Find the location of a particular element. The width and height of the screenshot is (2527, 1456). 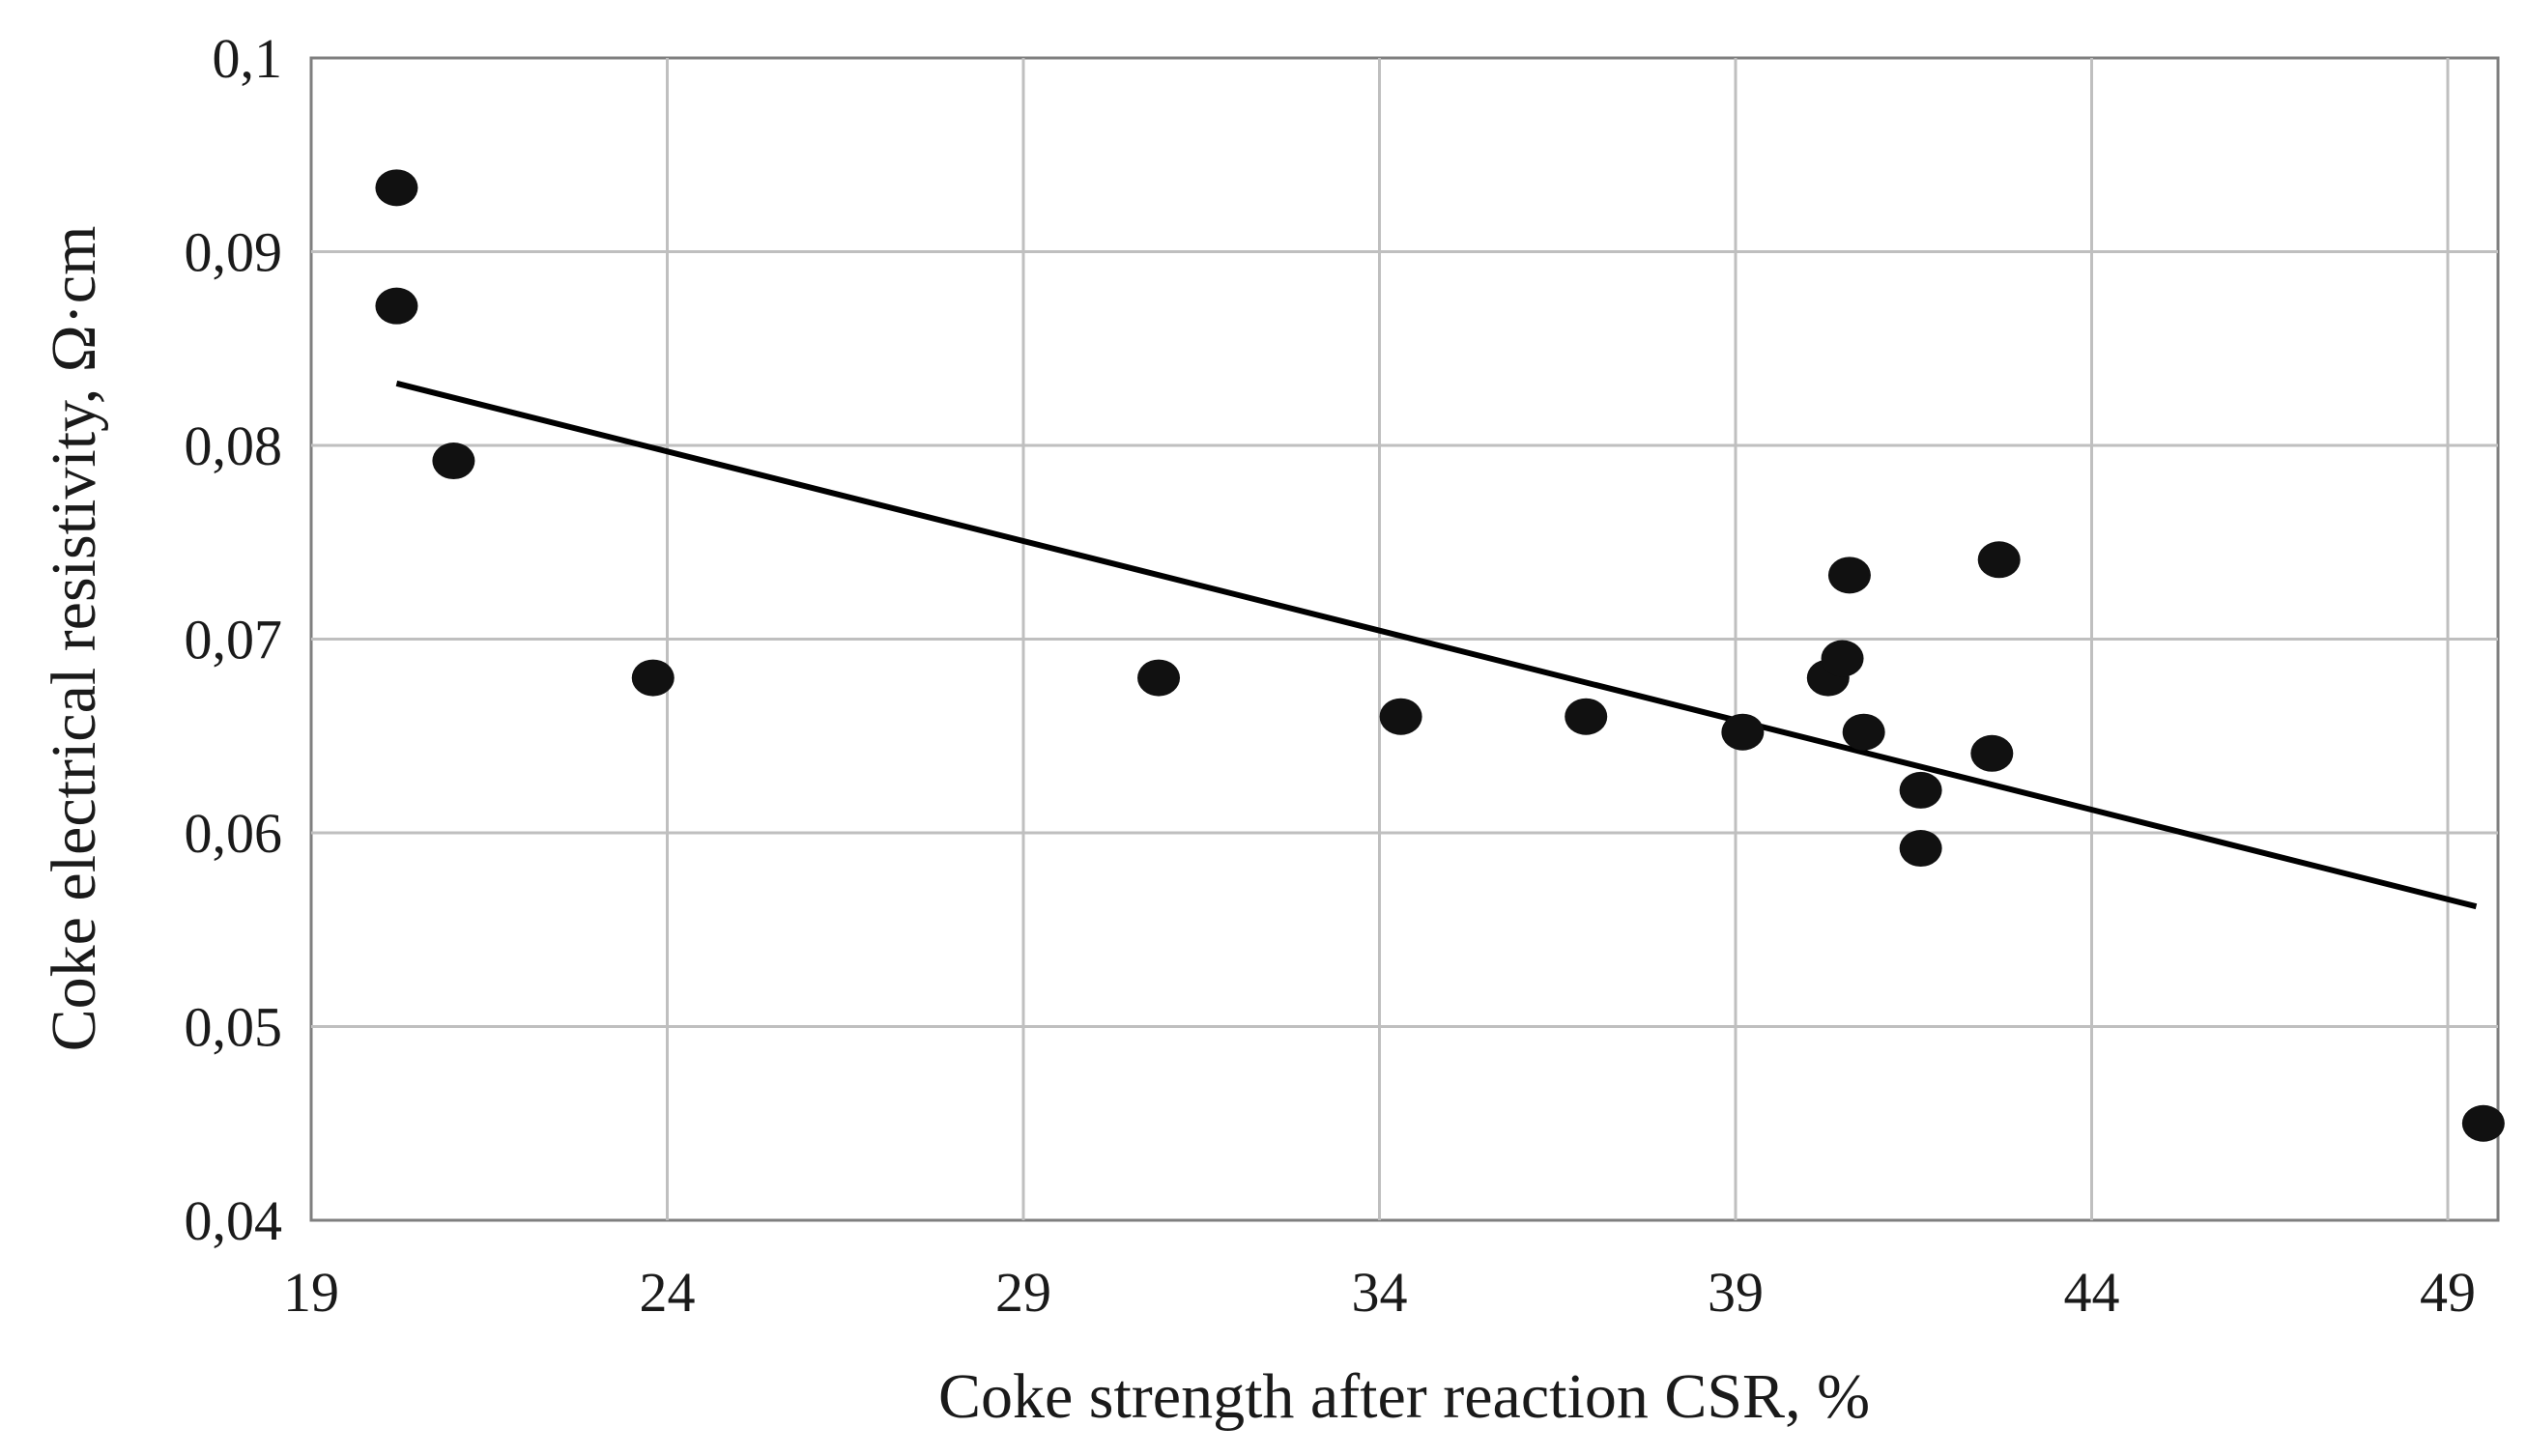

x-tick-label: 29 is located at coordinates (1023, 1293).